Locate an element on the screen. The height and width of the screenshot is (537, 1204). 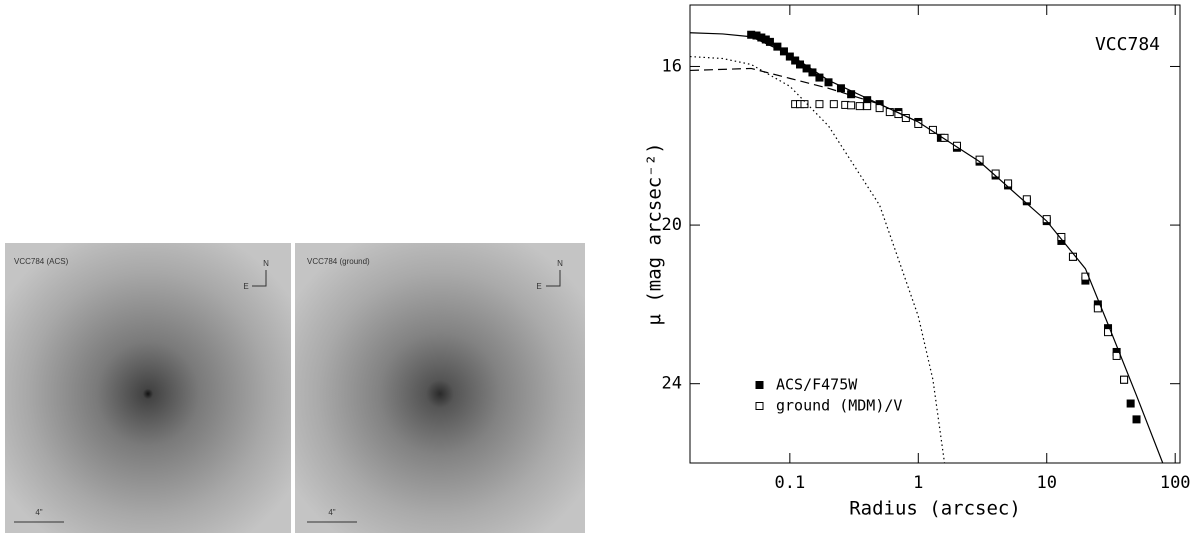
panel-label: VCC784 is located at coordinates (1127, 44).